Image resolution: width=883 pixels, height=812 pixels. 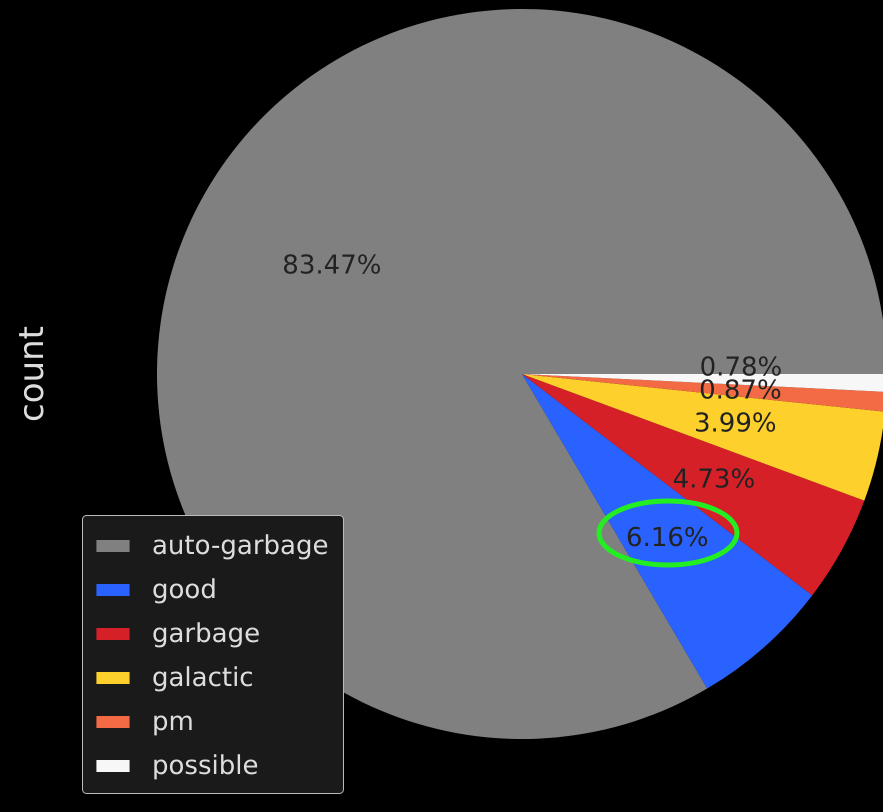 What do you see at coordinates (32, 374) in the screenshot?
I see `text: count` at bounding box center [32, 374].